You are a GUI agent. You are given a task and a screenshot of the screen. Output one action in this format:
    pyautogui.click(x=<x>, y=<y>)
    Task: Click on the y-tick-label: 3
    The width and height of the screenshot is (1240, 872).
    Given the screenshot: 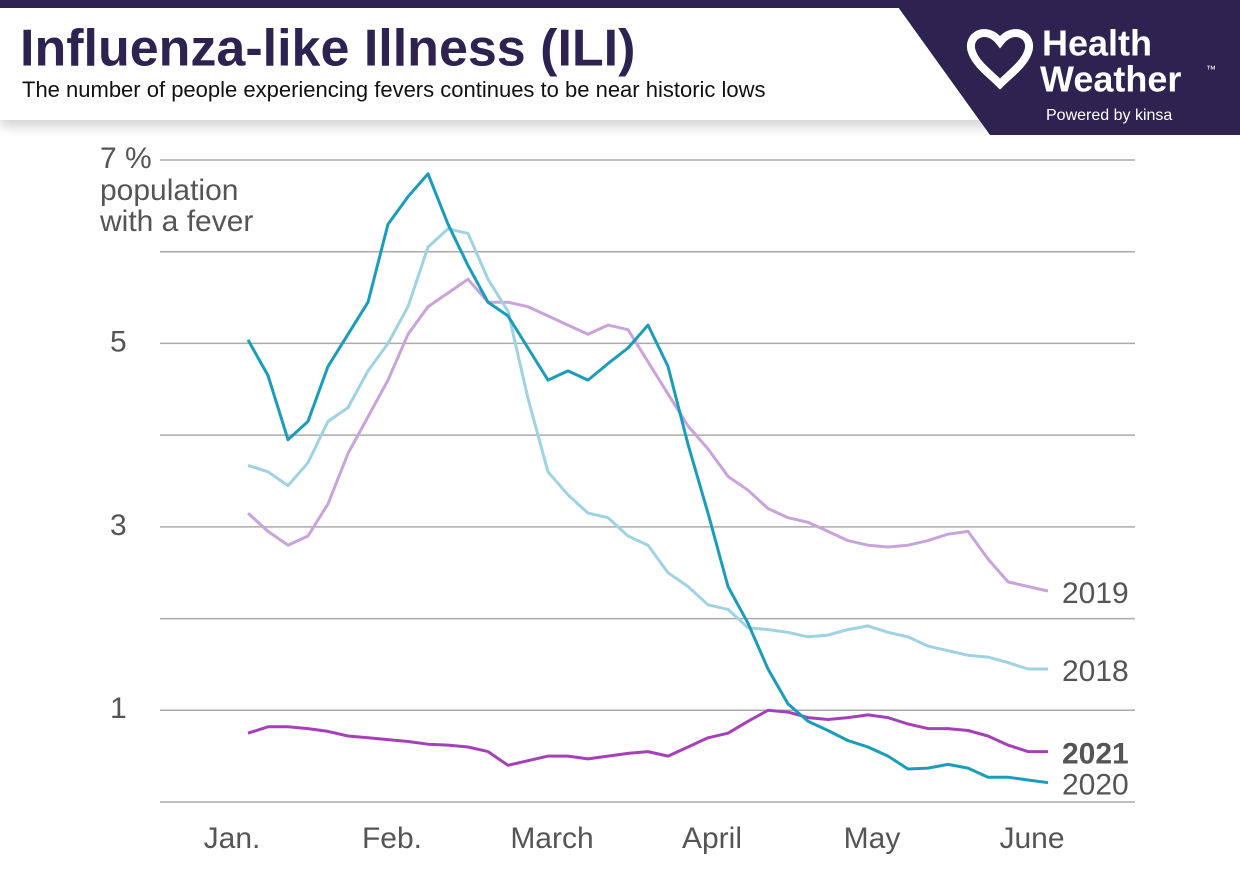 What is the action you would take?
    pyautogui.click(x=118, y=525)
    